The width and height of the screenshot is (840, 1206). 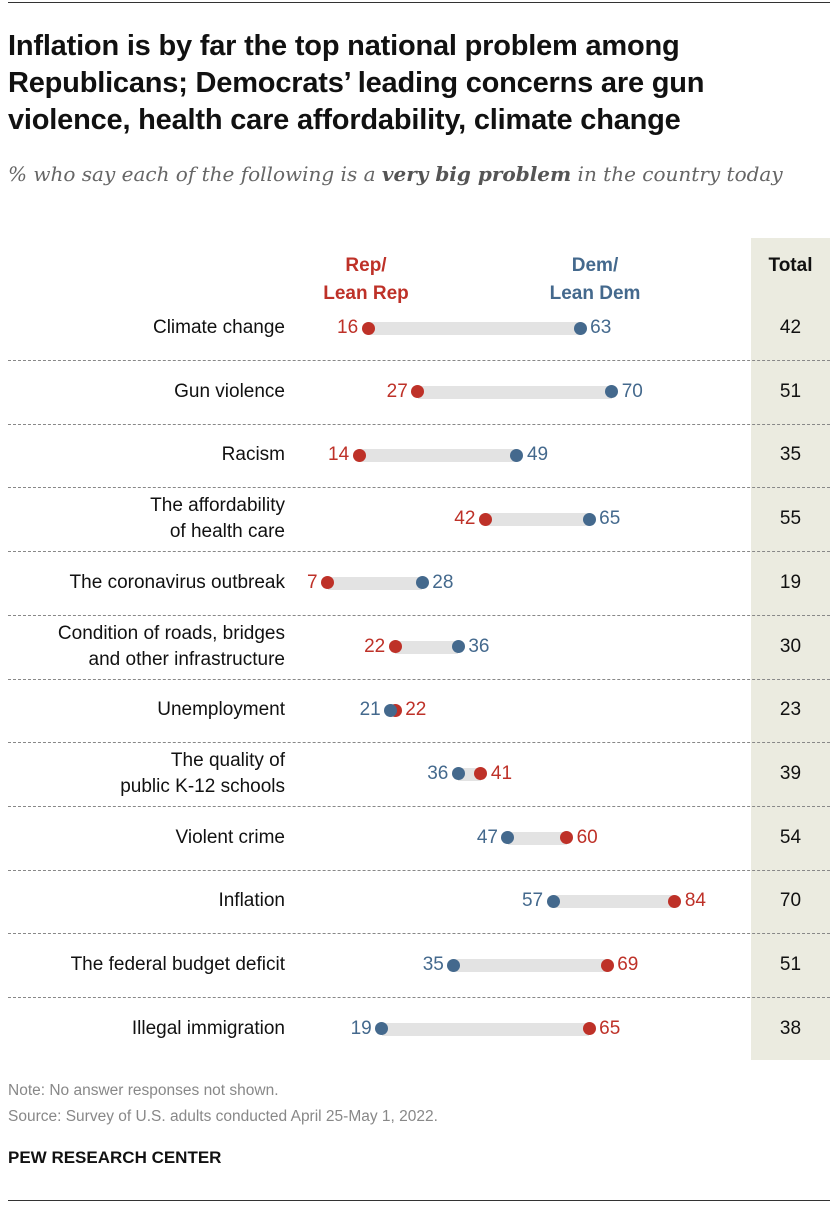 What do you see at coordinates (202, 786) in the screenshot?
I see `row-label-line: public K-12 schools` at bounding box center [202, 786].